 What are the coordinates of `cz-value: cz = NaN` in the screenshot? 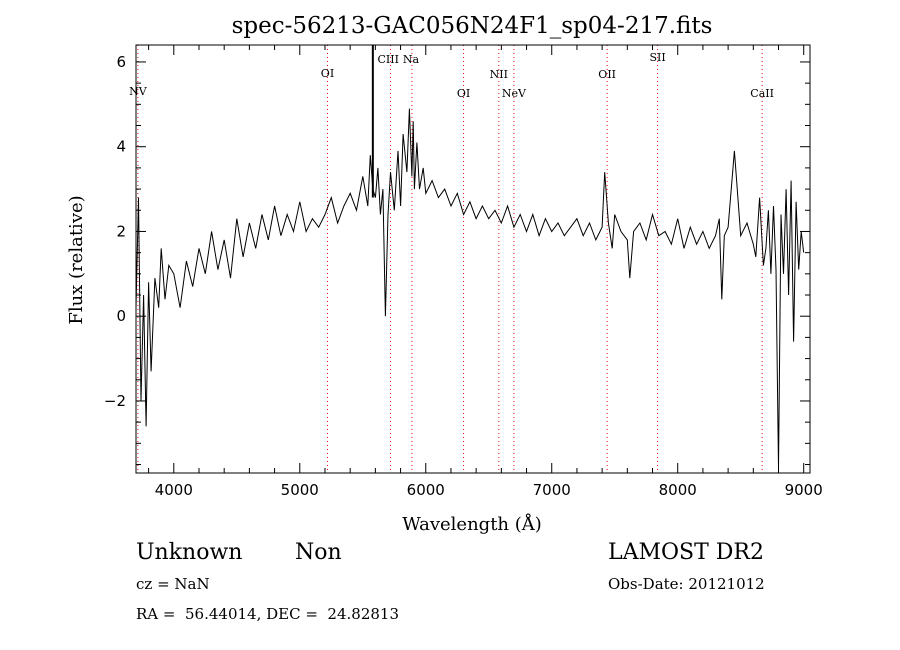 It's located at (173, 584).